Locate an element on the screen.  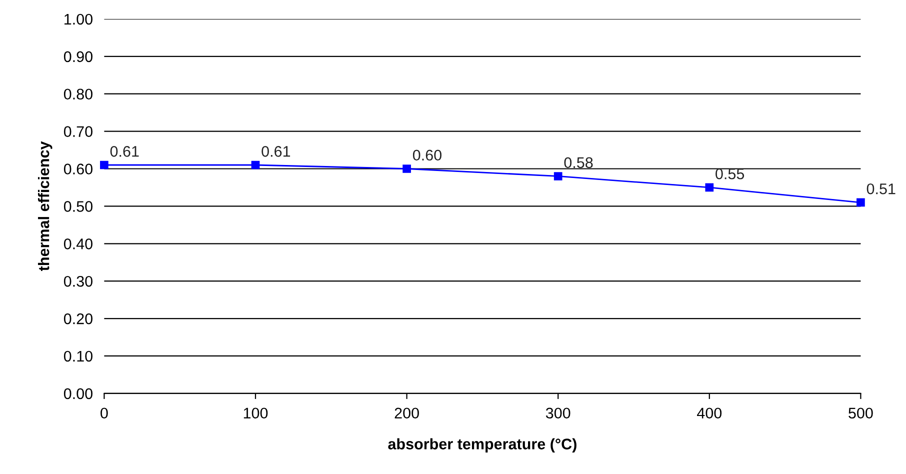
y-tick-label: 0.50 is located at coordinates (78, 206).